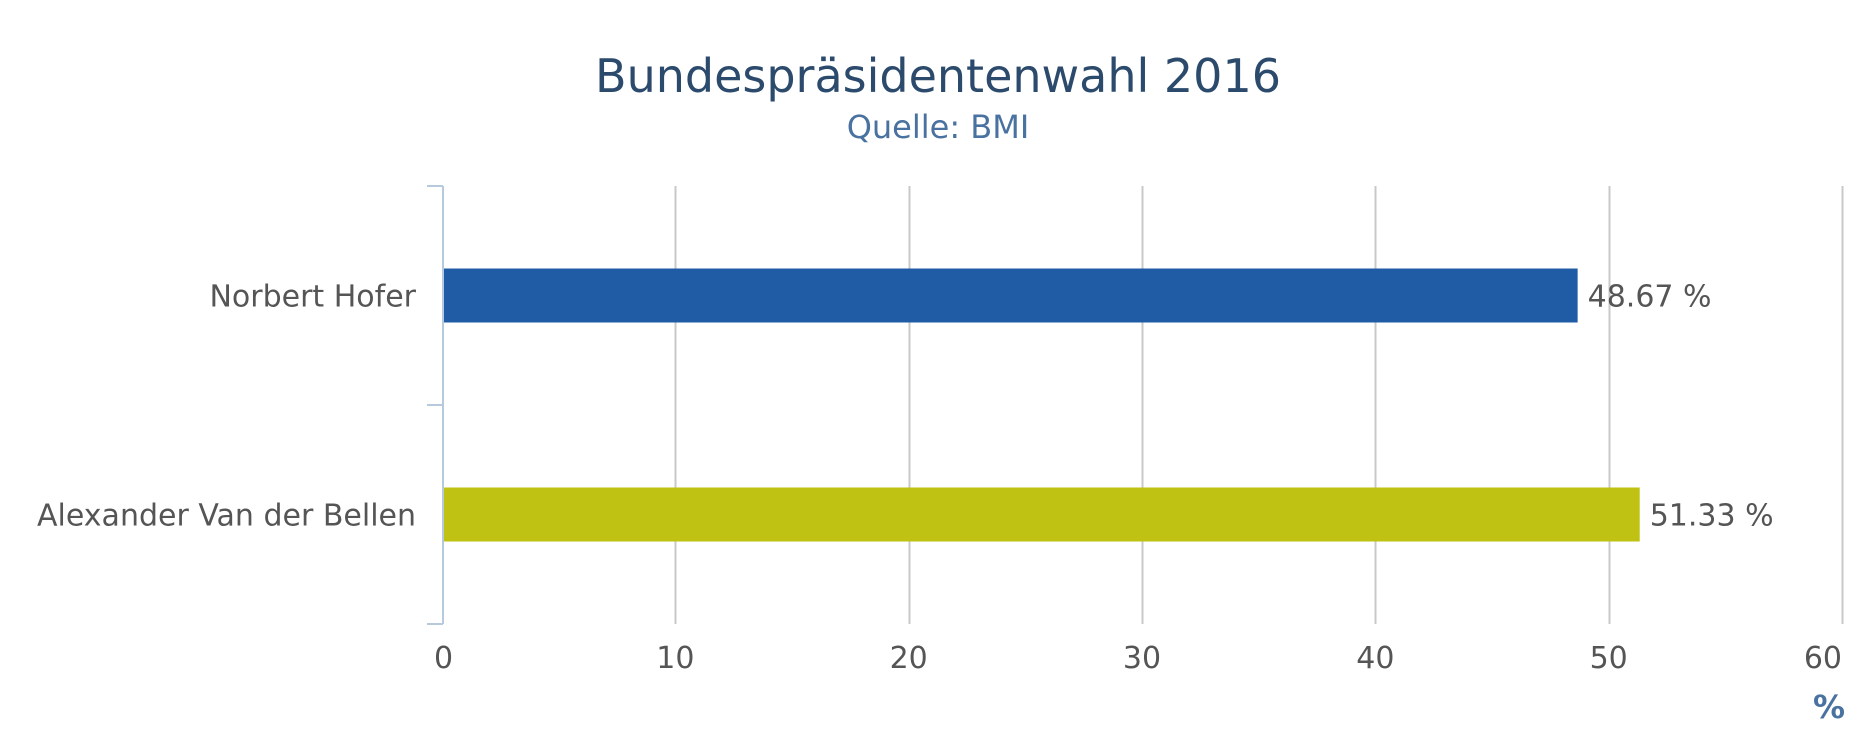 Image resolution: width=1876 pixels, height=745 pixels. I want to click on tick-label-0: 0, so click(443, 658).